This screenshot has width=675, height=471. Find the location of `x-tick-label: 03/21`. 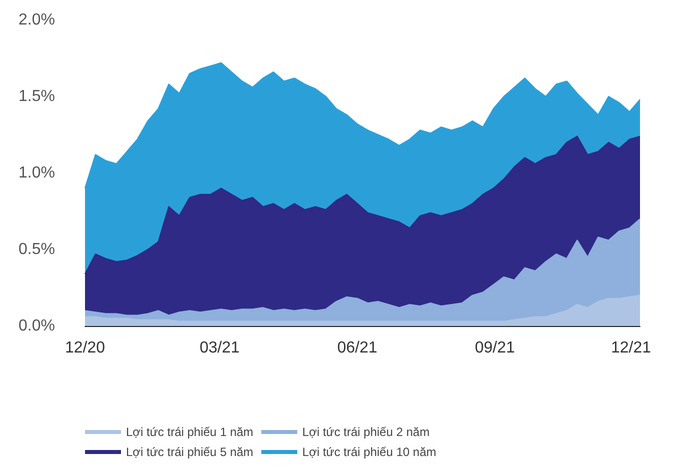

x-tick-label: 03/21 is located at coordinates (220, 348).